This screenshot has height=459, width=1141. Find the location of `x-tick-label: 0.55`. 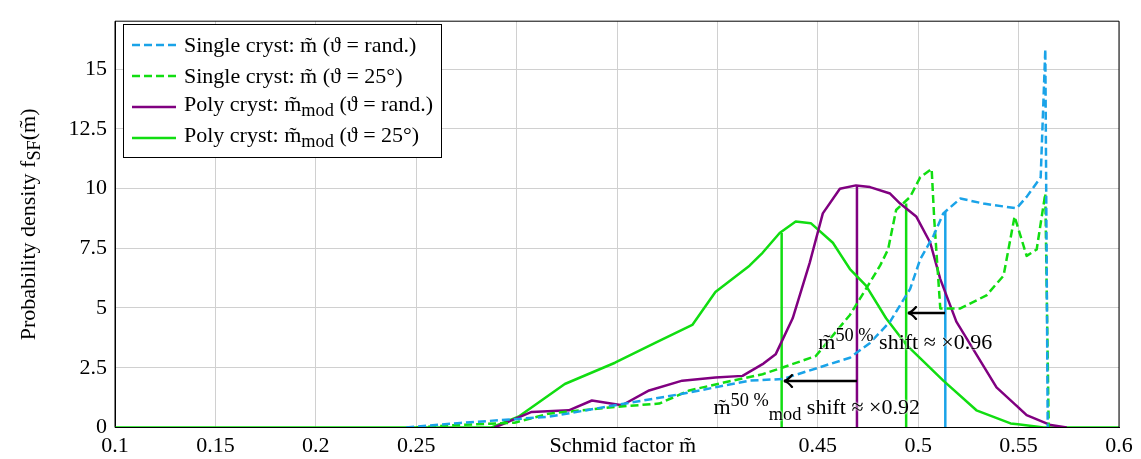

x-tick-label: 0.55 is located at coordinates (1018, 445).